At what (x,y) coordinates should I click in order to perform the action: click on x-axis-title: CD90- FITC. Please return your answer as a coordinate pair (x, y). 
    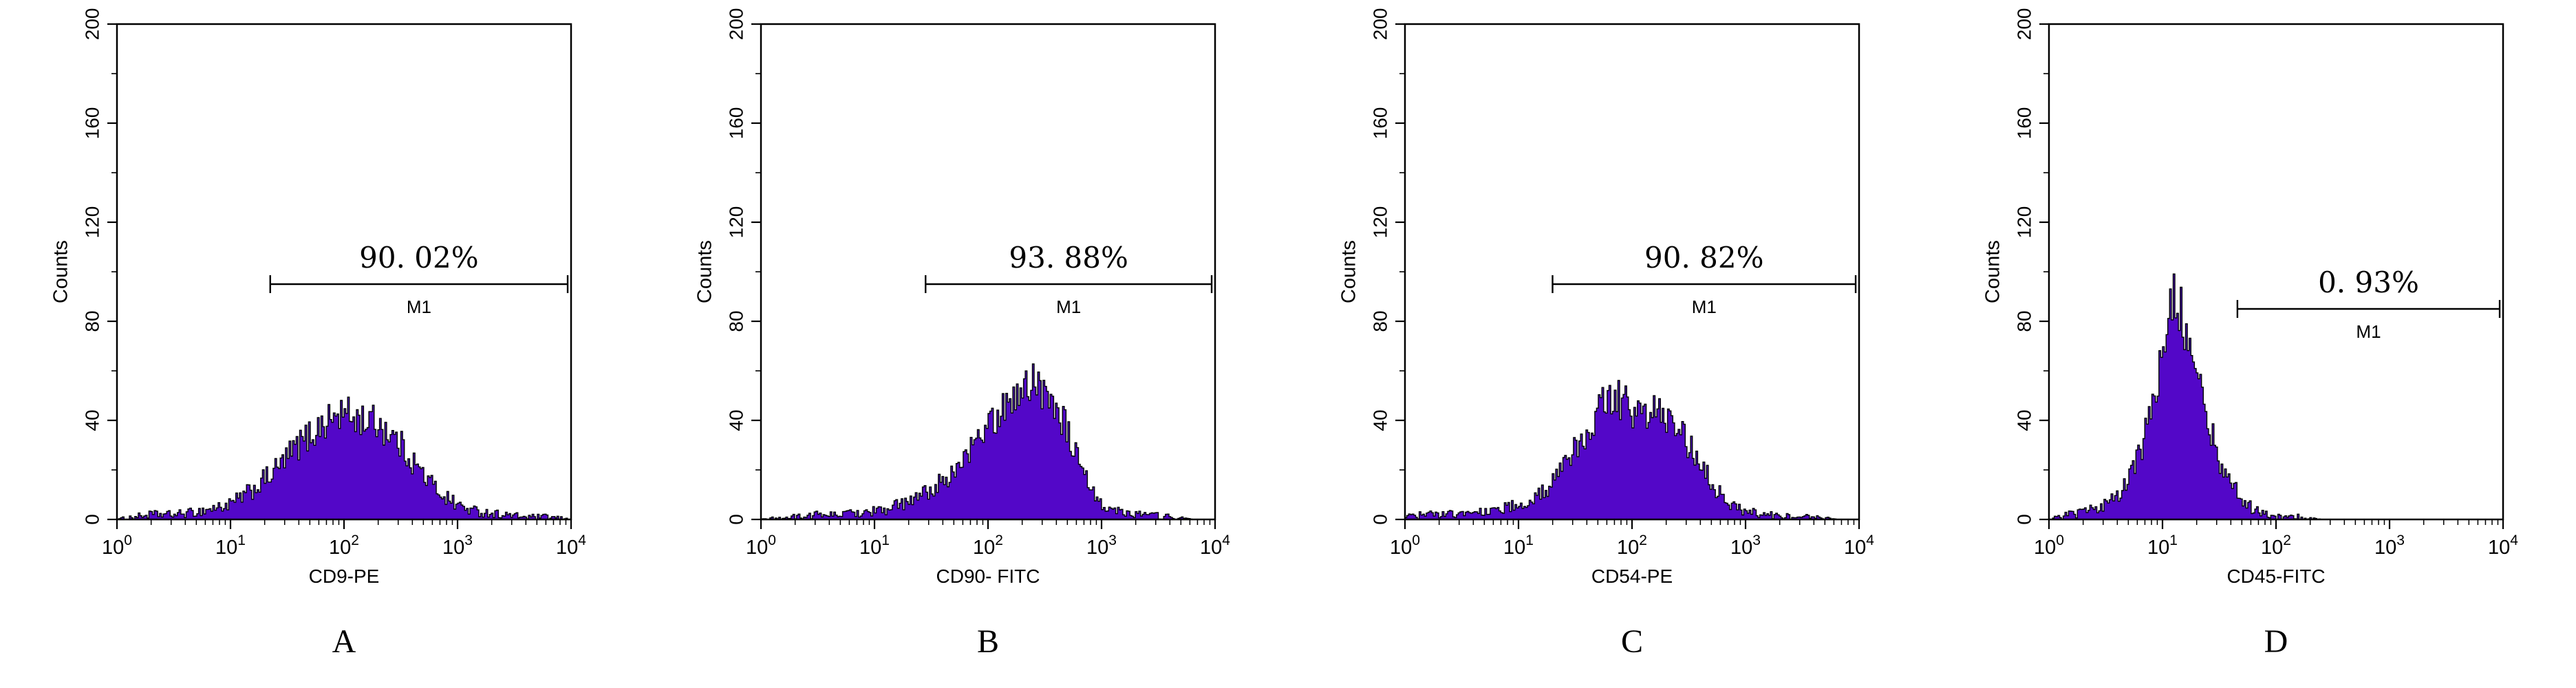
    Looking at the image, I should click on (988, 576).